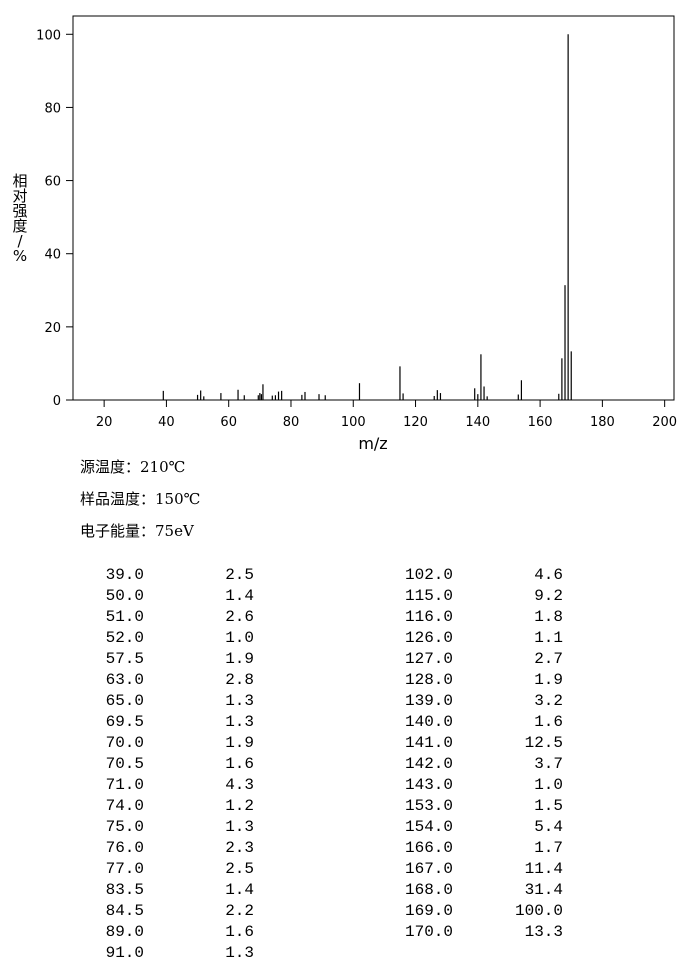 This screenshot has height=964, width=688. I want to click on table-intensity: 1.5, so click(548, 806).